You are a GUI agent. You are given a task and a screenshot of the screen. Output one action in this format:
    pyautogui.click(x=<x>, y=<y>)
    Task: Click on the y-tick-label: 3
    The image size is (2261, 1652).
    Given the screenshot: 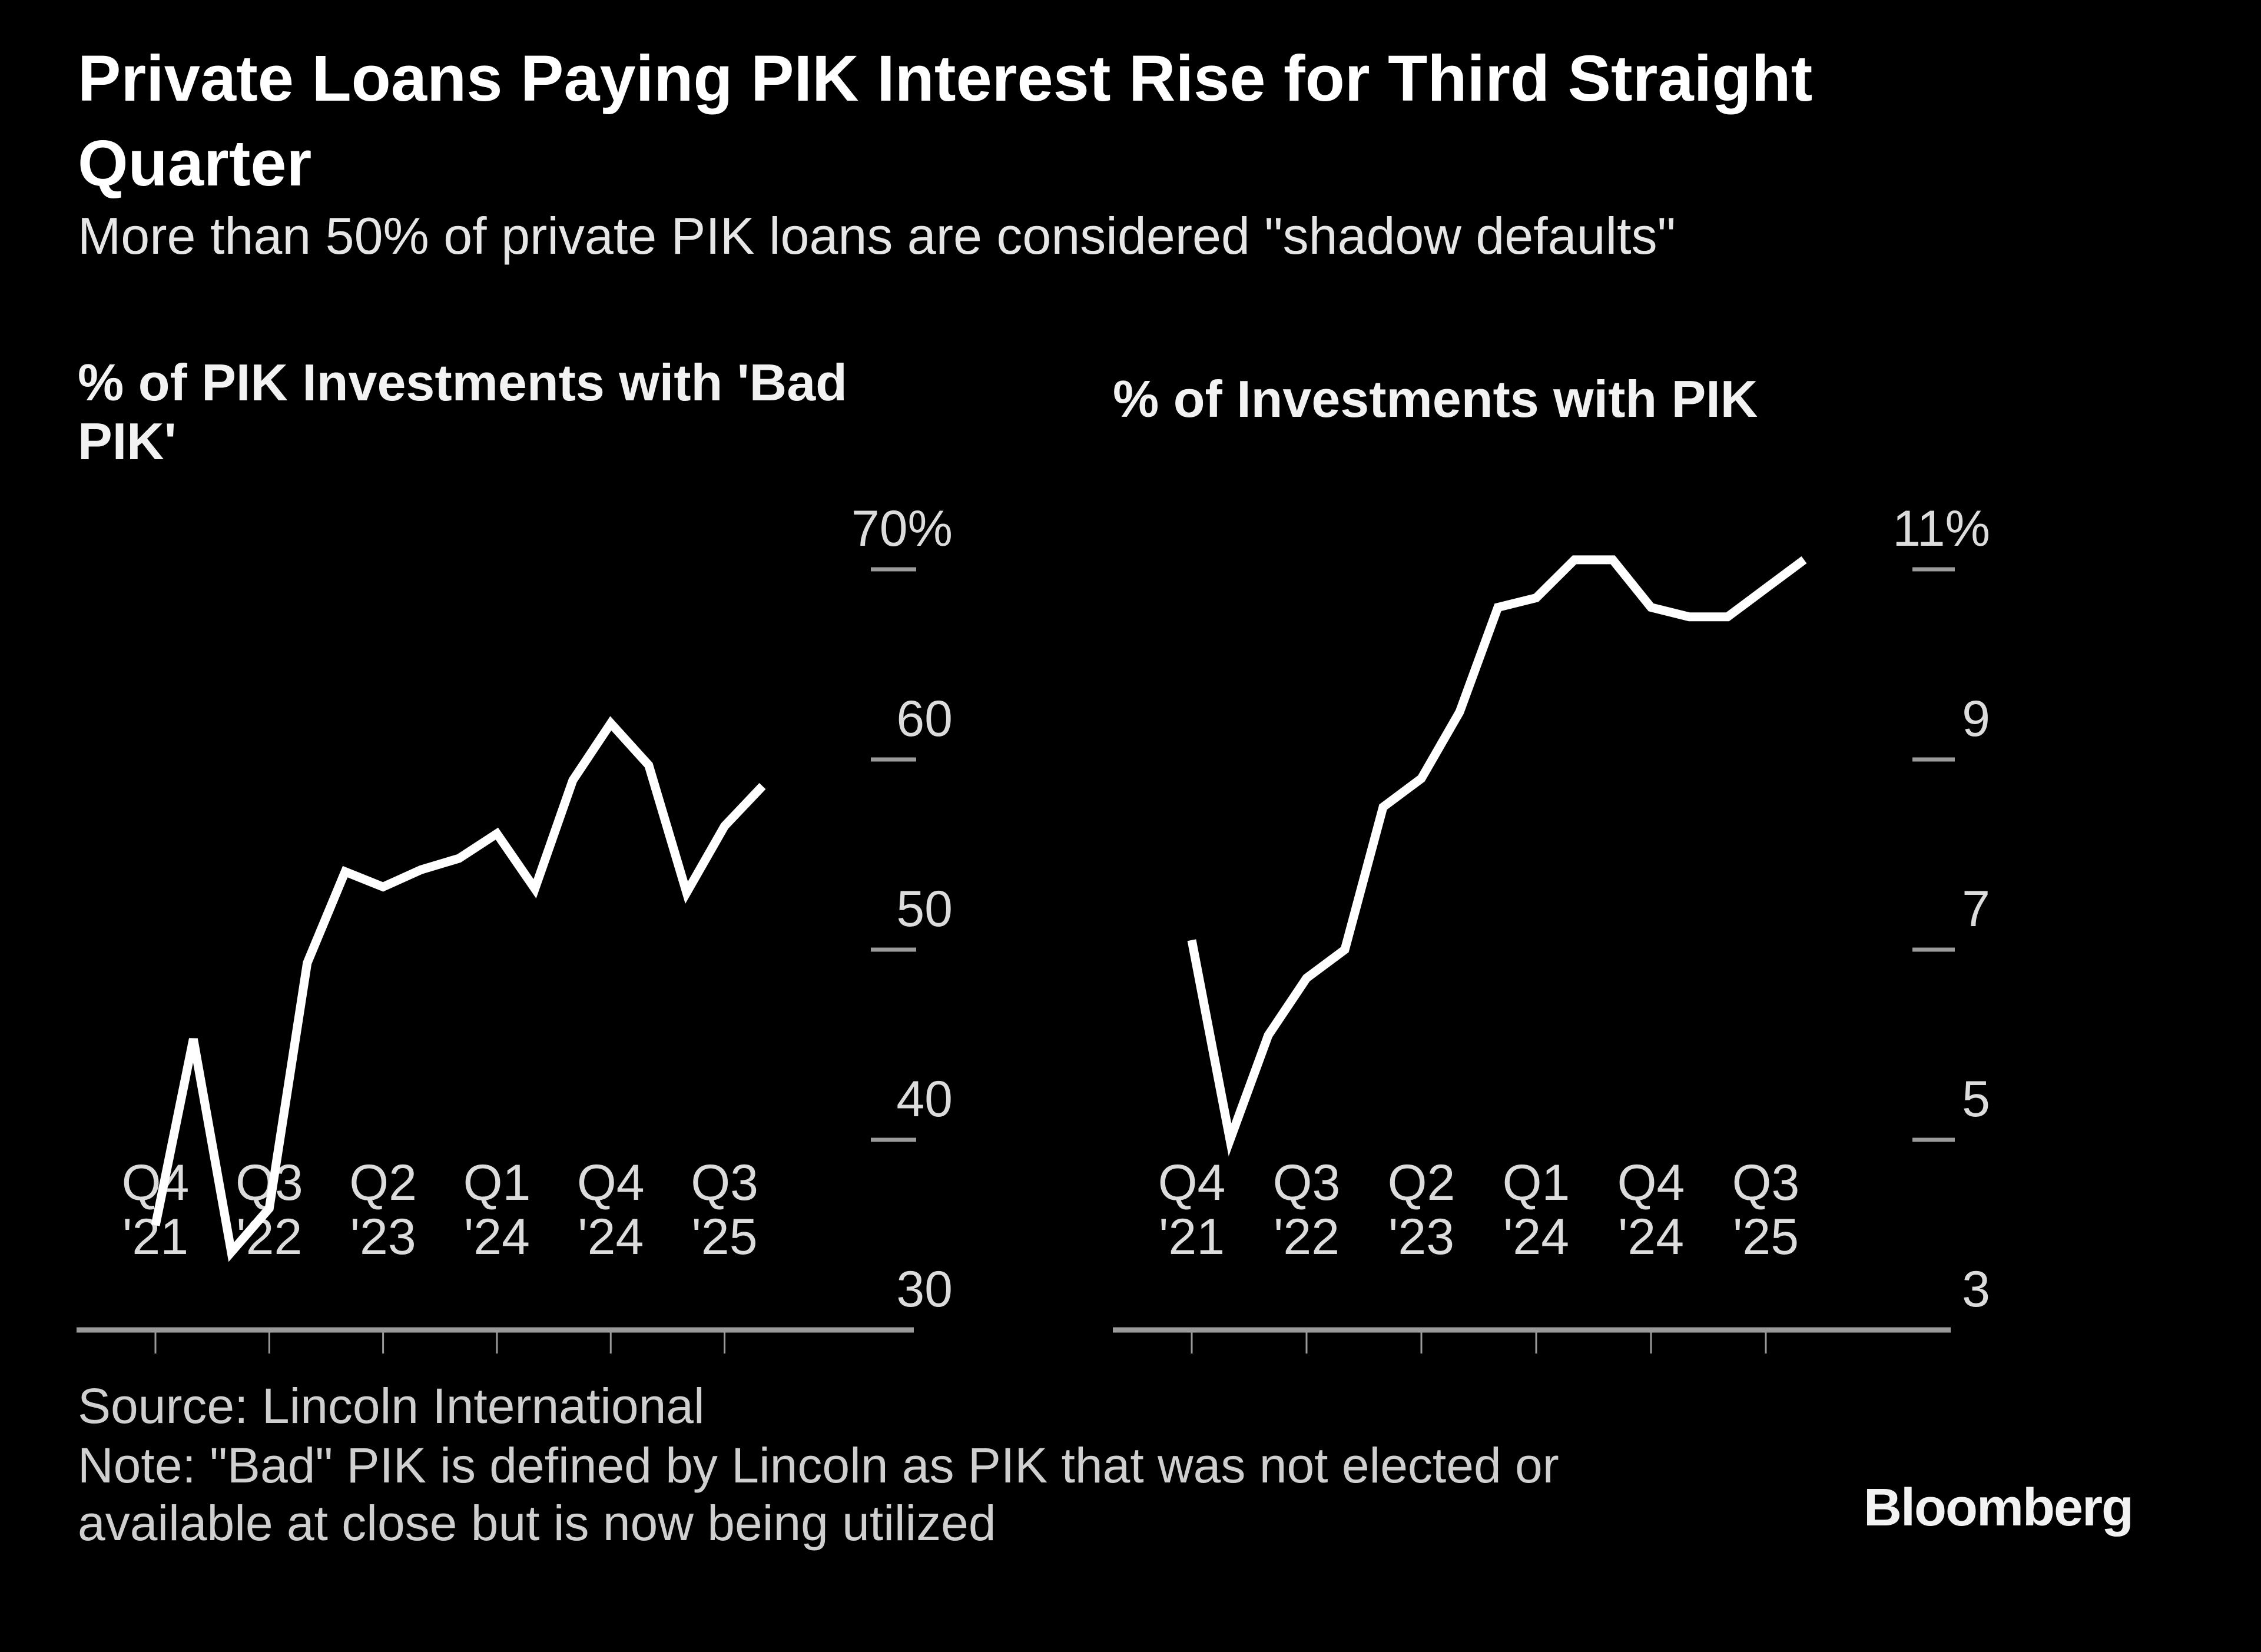 What is the action you would take?
    pyautogui.click(x=1976, y=1289)
    